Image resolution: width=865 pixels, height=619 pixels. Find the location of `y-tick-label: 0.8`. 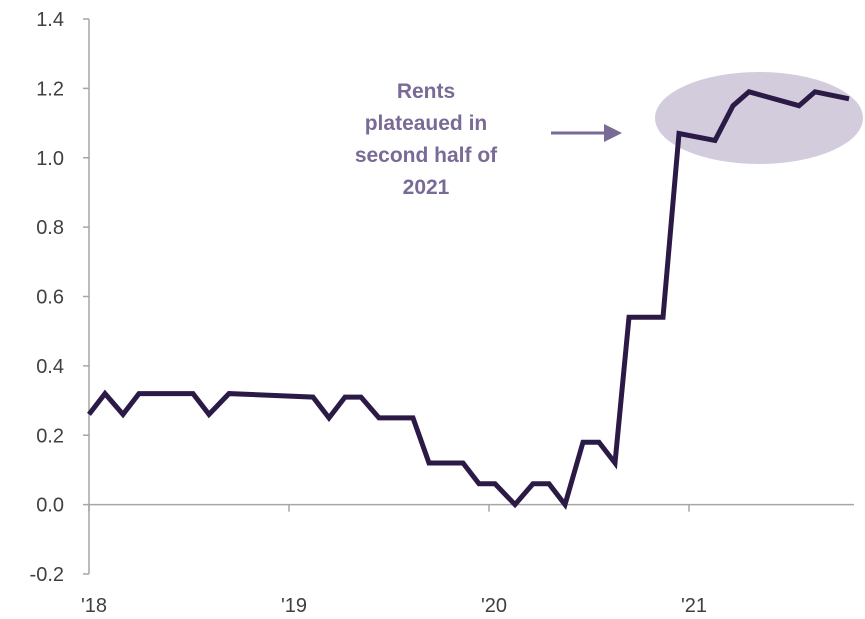

y-tick-label: 0.8 is located at coordinates (50, 228).